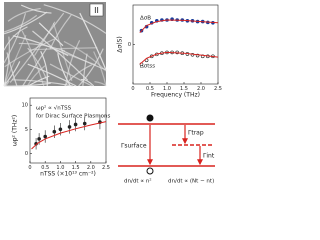 The height and width of the screenshot is (240, 320). Describe the element at coordinates (73, 117) in the screenshot. I see `annotation: for Dirac Surface Plasmons` at that location.